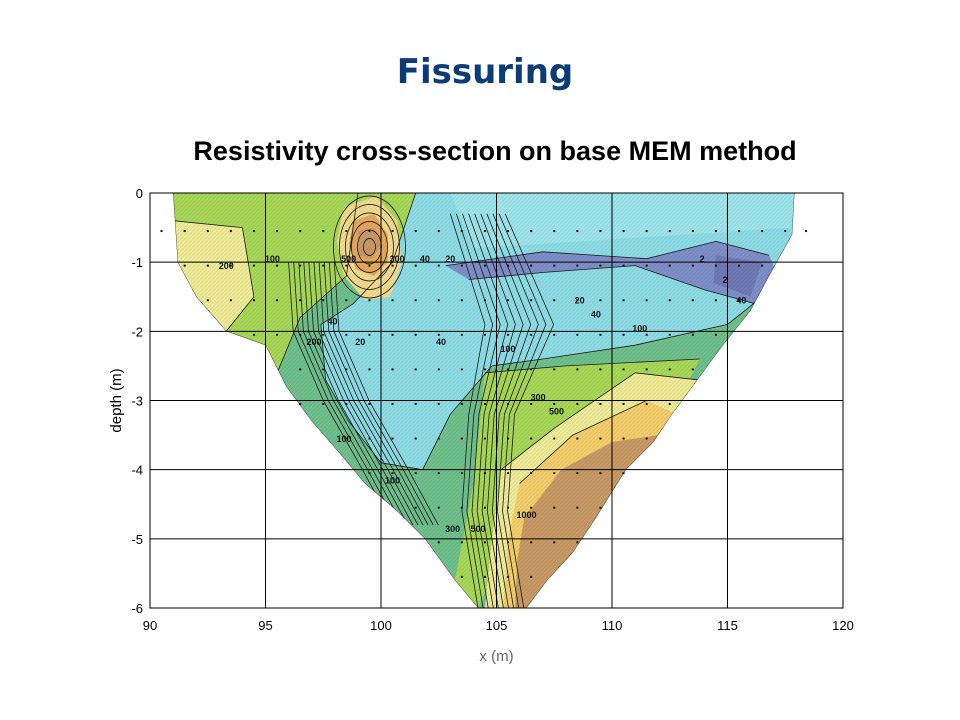 The image size is (960, 720). I want to click on x-tick-label: 105, so click(497, 625).